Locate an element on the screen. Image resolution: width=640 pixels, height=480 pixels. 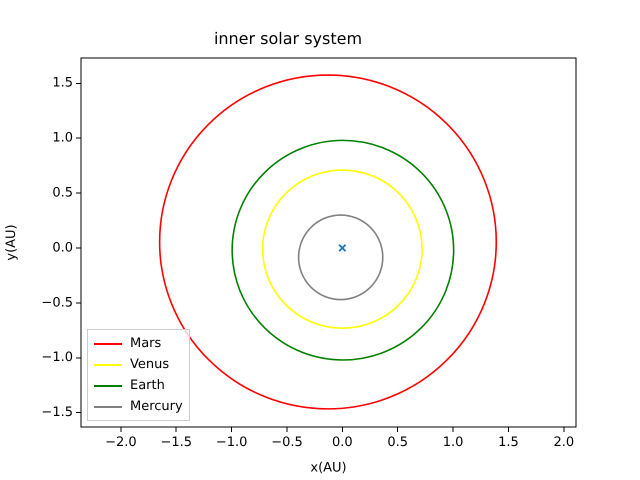
y-tick-label: 0.0 is located at coordinates (62, 248).